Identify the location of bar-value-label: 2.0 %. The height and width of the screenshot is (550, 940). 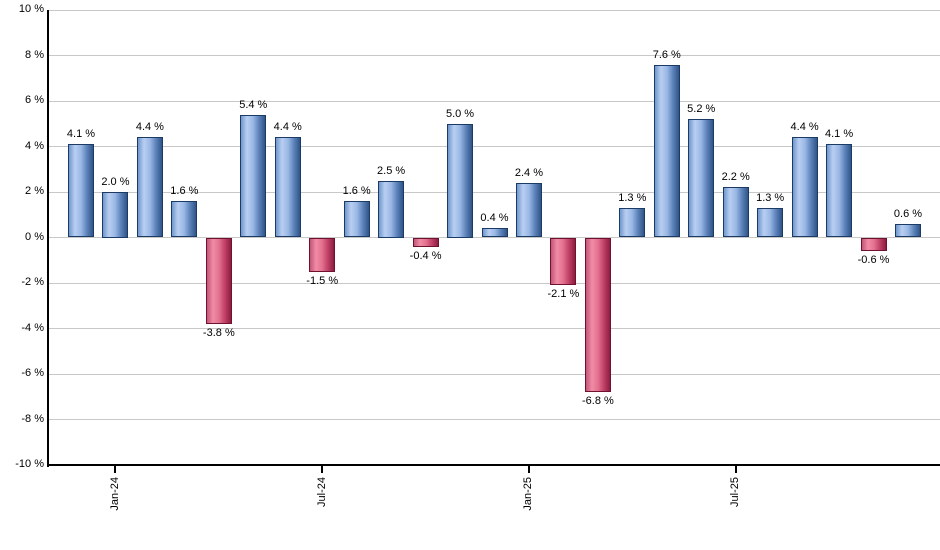
(115, 182).